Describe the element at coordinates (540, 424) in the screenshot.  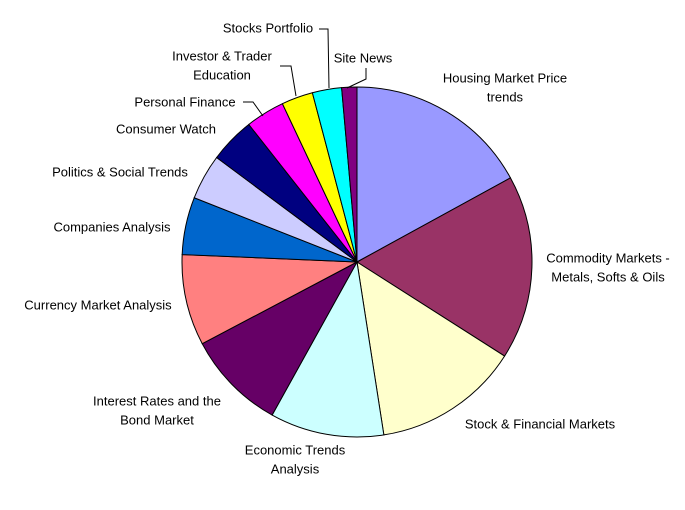
I see `slice-label: Stock & Financial Markets` at that location.